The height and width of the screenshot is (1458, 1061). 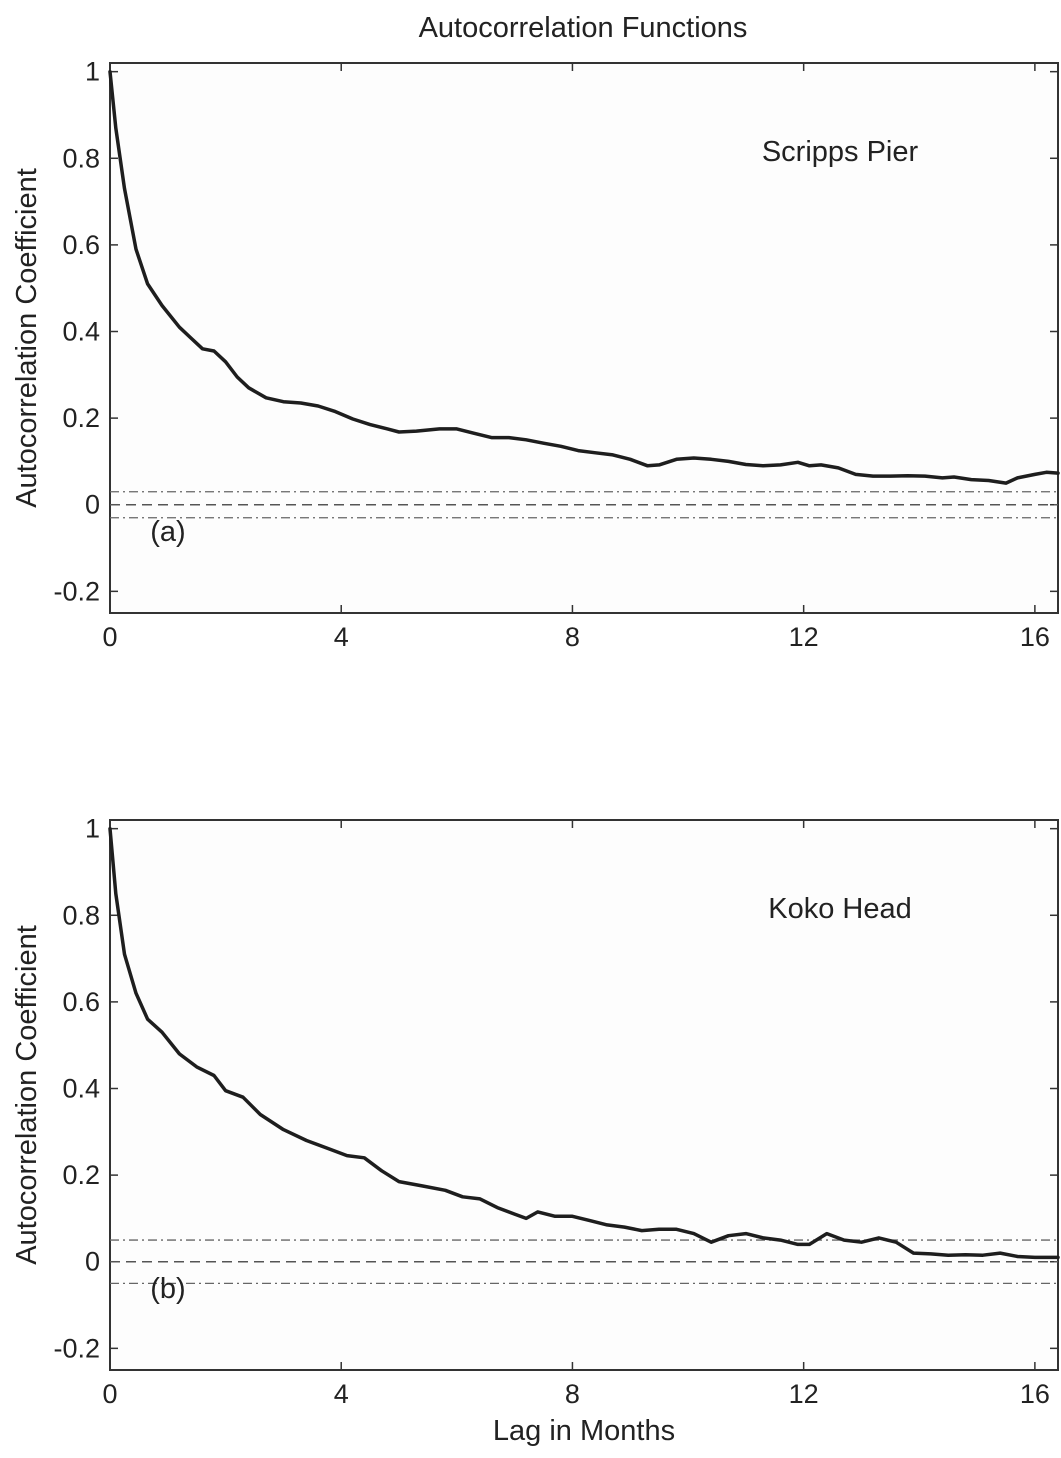 What do you see at coordinates (840, 909) in the screenshot?
I see `site-annotation: Koko Head` at bounding box center [840, 909].